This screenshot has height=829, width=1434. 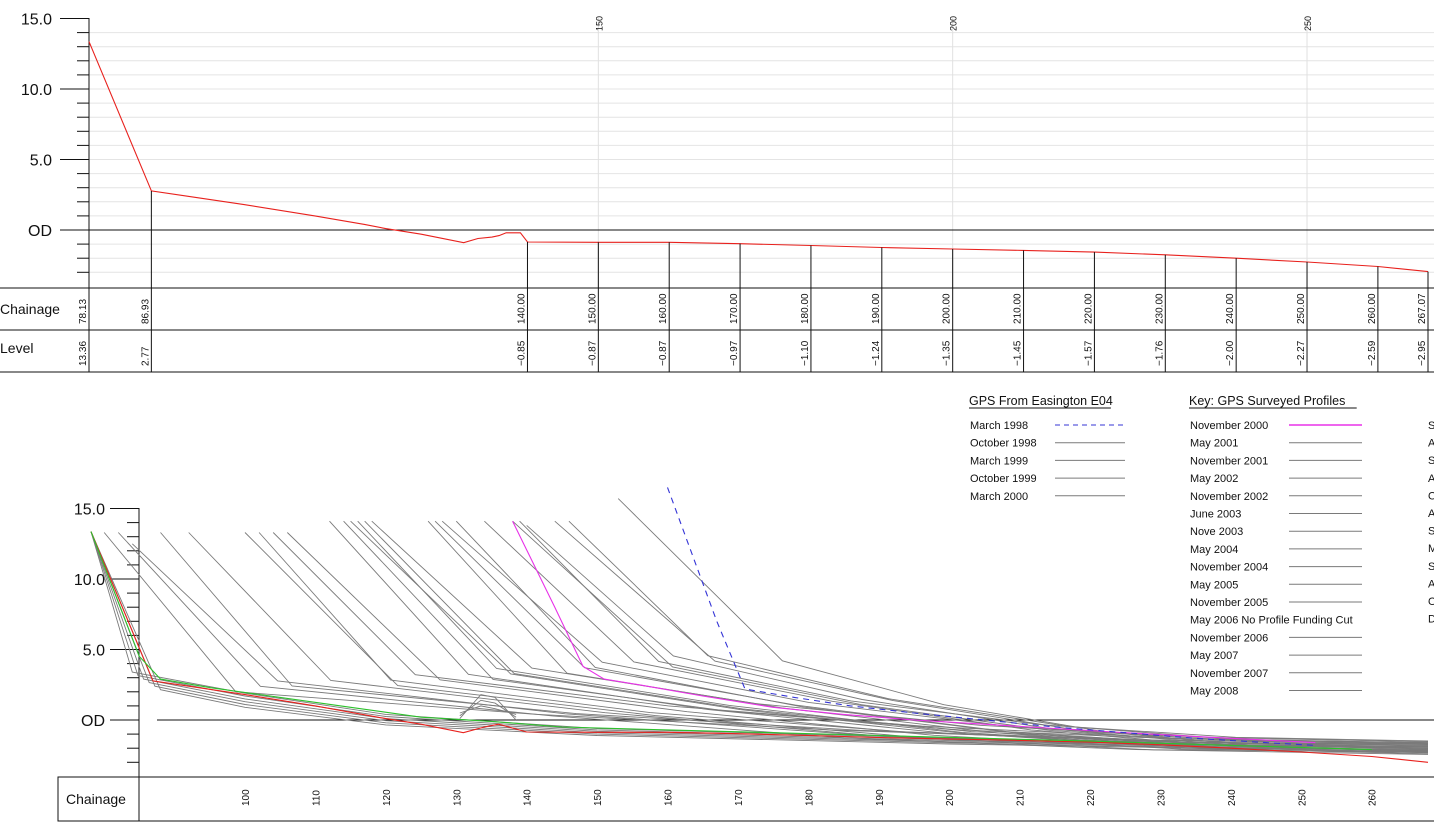 I want to click on x-tick-label: 180, so click(x=809, y=797).